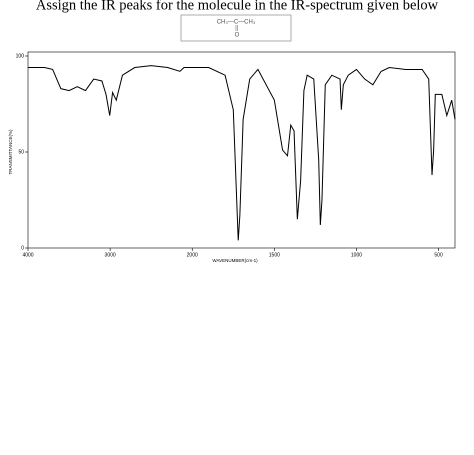 Image resolution: width=474 pixels, height=455 pixels. What do you see at coordinates (21, 152) in the screenshot?
I see `y-tick-label: 50` at bounding box center [21, 152].